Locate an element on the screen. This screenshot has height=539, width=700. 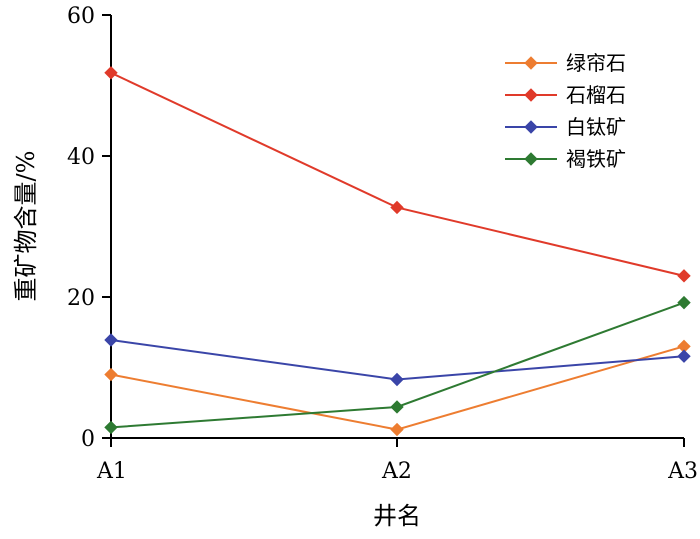
x-ticks: A1 A2 A3 is located at coordinates (397, 461).